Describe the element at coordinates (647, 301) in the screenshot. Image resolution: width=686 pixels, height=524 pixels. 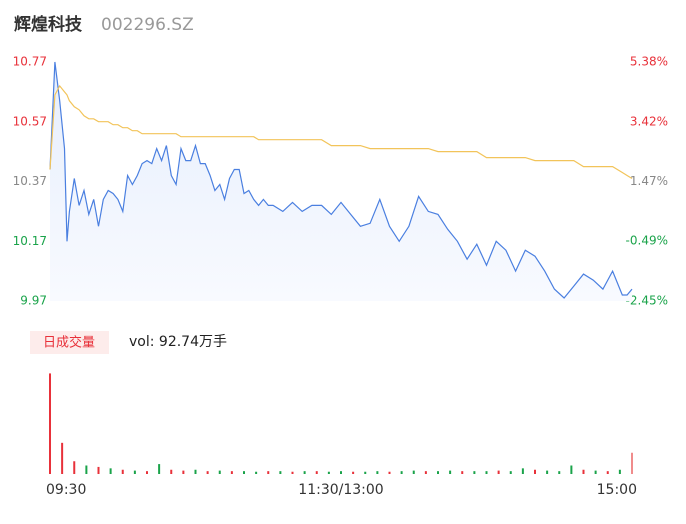
I see `y2-tick-label: -2.45%` at that location.